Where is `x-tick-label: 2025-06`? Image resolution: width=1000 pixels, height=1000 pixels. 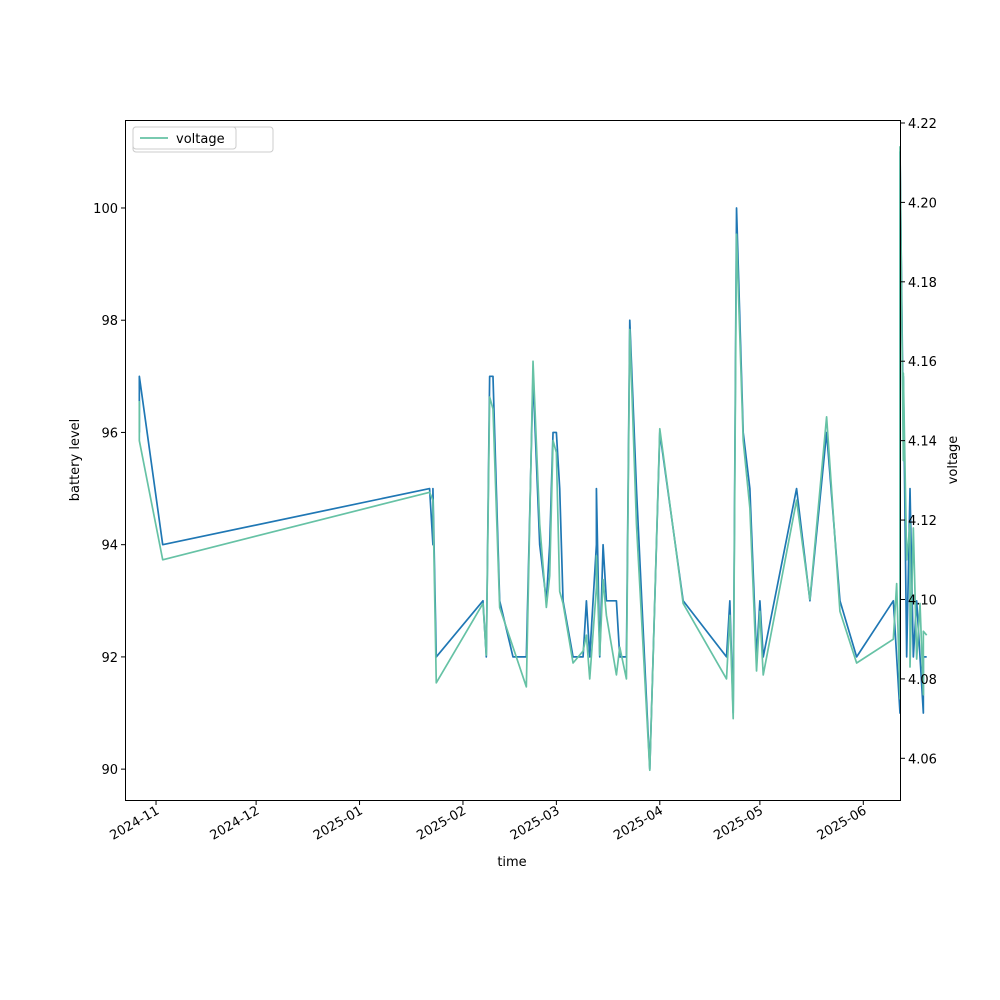 x-tick-label: 2025-06 is located at coordinates (842, 823).